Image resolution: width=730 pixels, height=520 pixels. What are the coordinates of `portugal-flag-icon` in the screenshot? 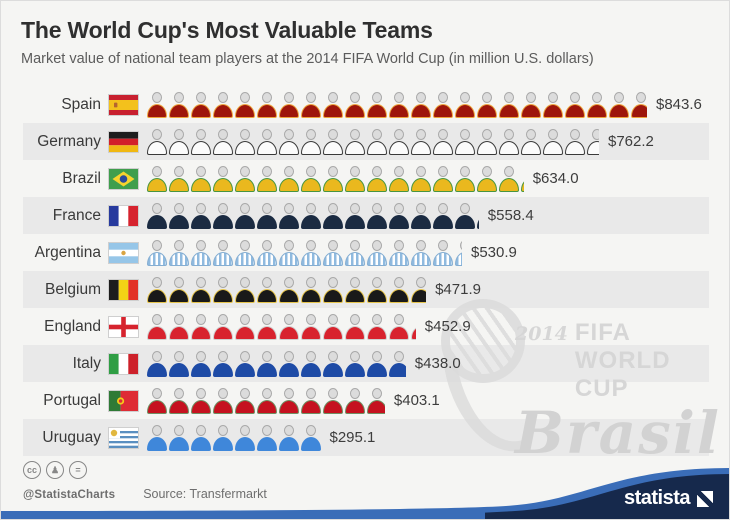 It's located at (123, 400).